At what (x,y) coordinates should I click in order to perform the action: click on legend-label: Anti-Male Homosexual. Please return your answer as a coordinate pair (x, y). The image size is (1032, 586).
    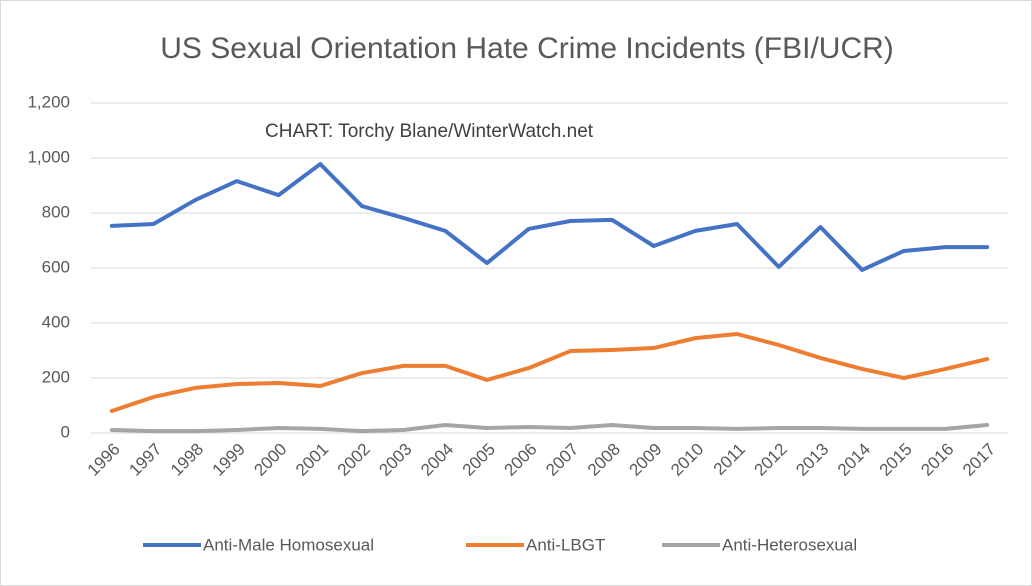
    Looking at the image, I should click on (288, 544).